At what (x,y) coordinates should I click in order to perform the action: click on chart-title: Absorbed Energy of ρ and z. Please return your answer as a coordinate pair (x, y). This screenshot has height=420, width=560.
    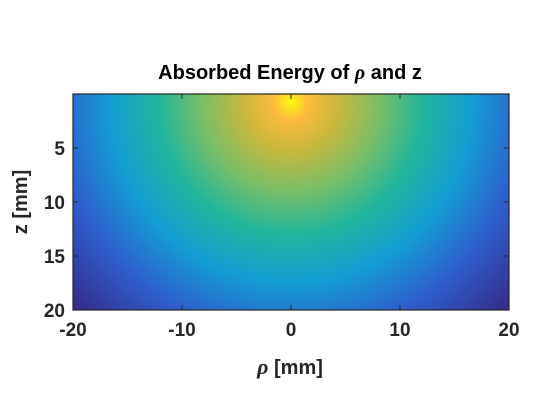
    Looking at the image, I should click on (290, 73).